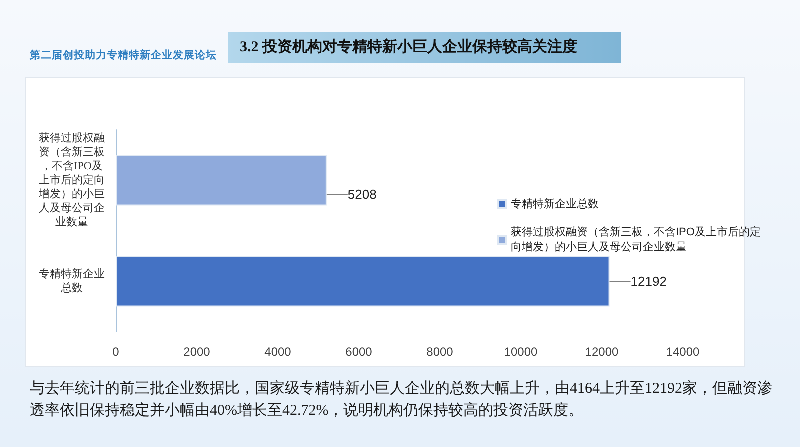 This screenshot has width=800, height=447. I want to click on legend-label: 获得过股权融资（含新三板，不含IPO及上市后的定向增发）的小巨人及母公司企业数量, so click(636, 240).